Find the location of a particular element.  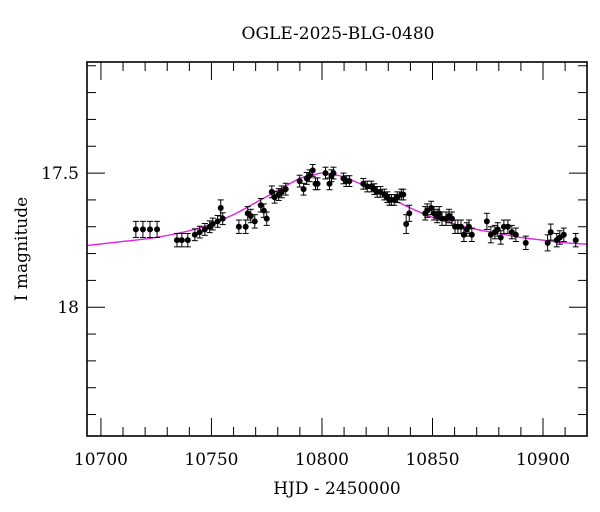

x-tick-label: 10800 is located at coordinates (322, 460).